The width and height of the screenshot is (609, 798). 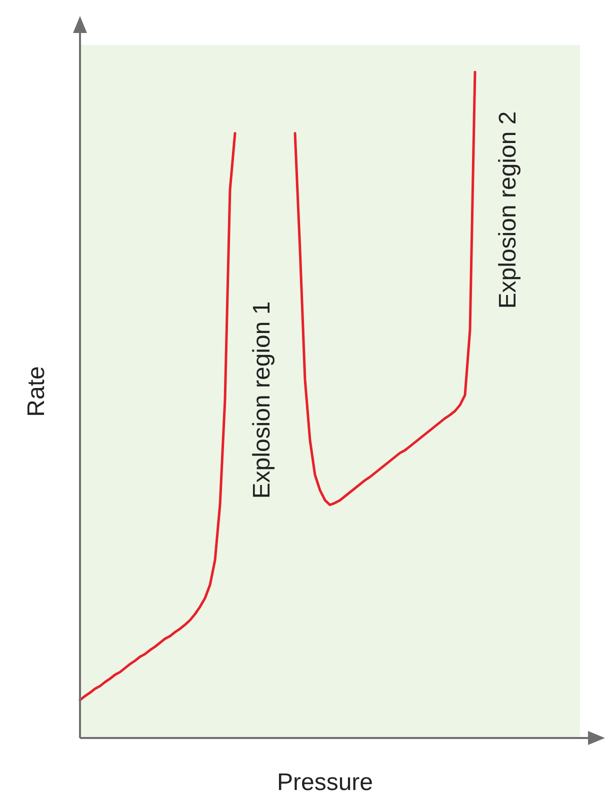 What do you see at coordinates (508, 210) in the screenshot?
I see `annotation: Explosion region 2` at bounding box center [508, 210].